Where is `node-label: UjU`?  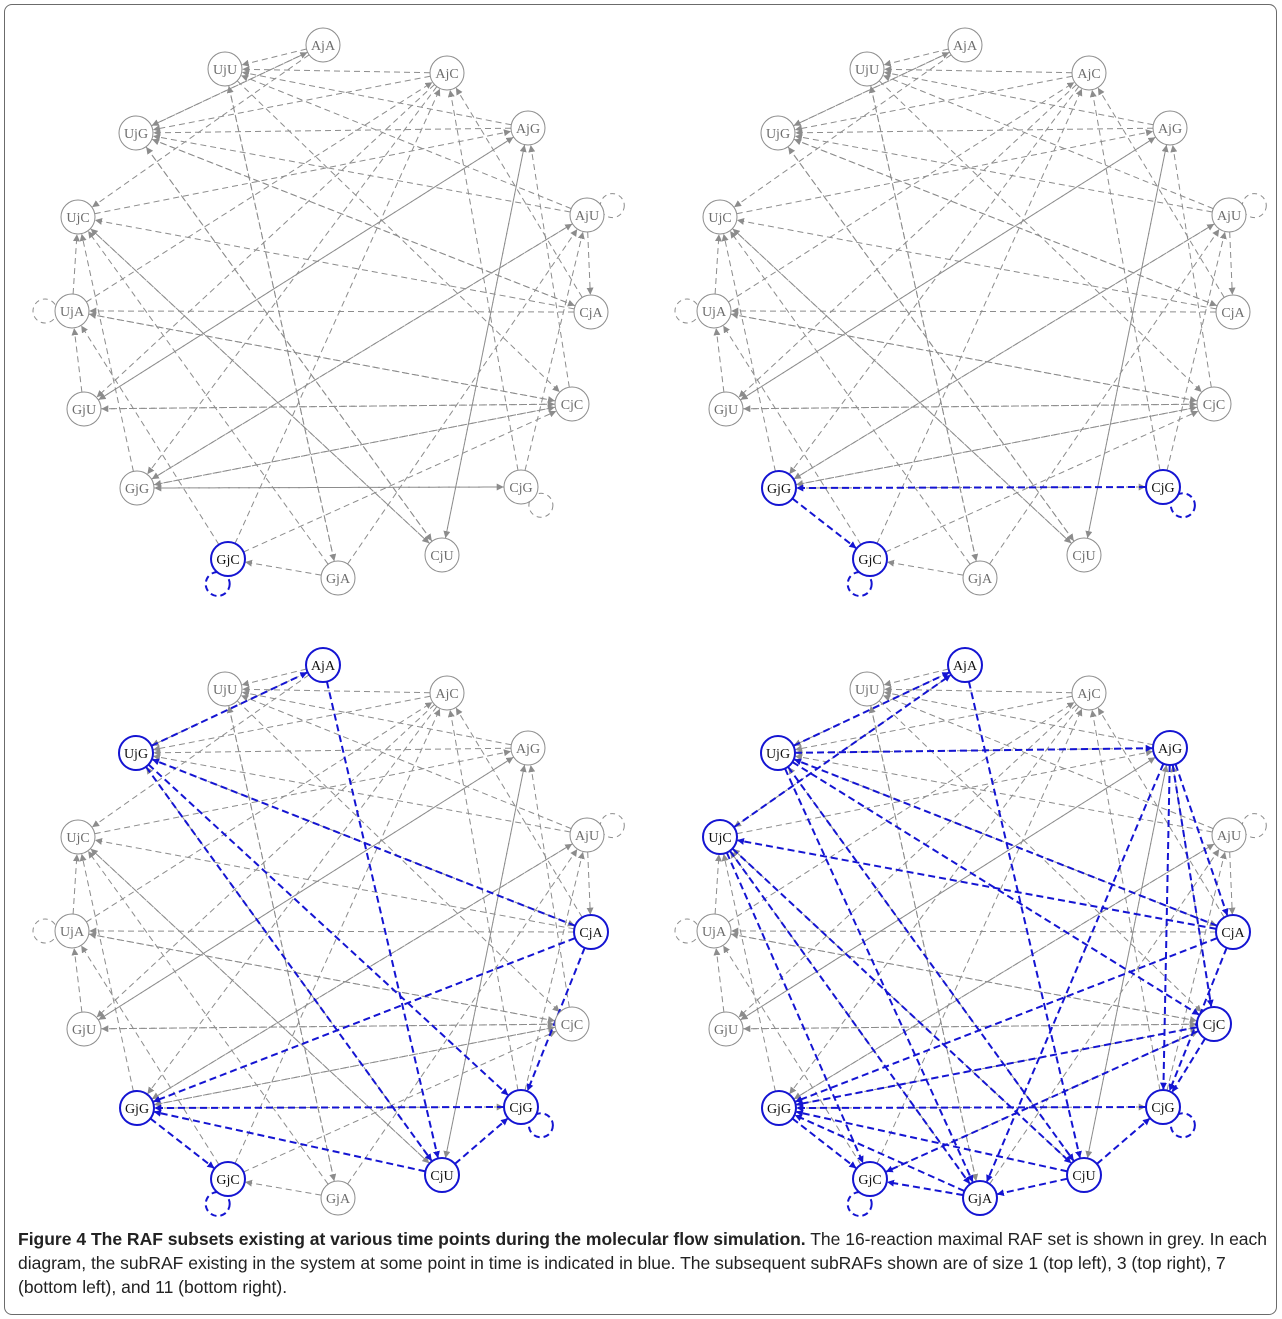
node-label: UjU is located at coordinates (225, 690).